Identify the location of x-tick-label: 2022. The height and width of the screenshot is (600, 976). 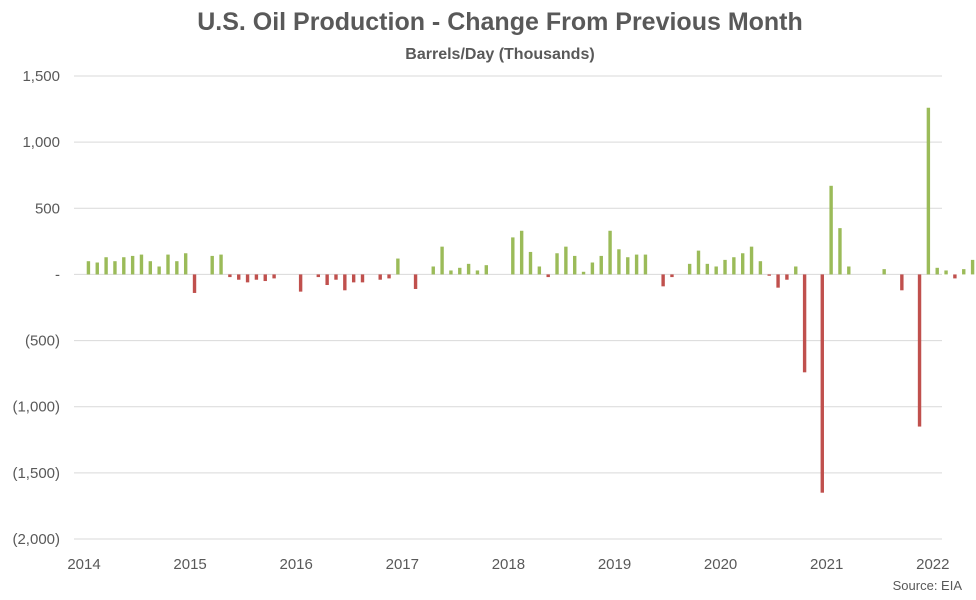
(932, 564).